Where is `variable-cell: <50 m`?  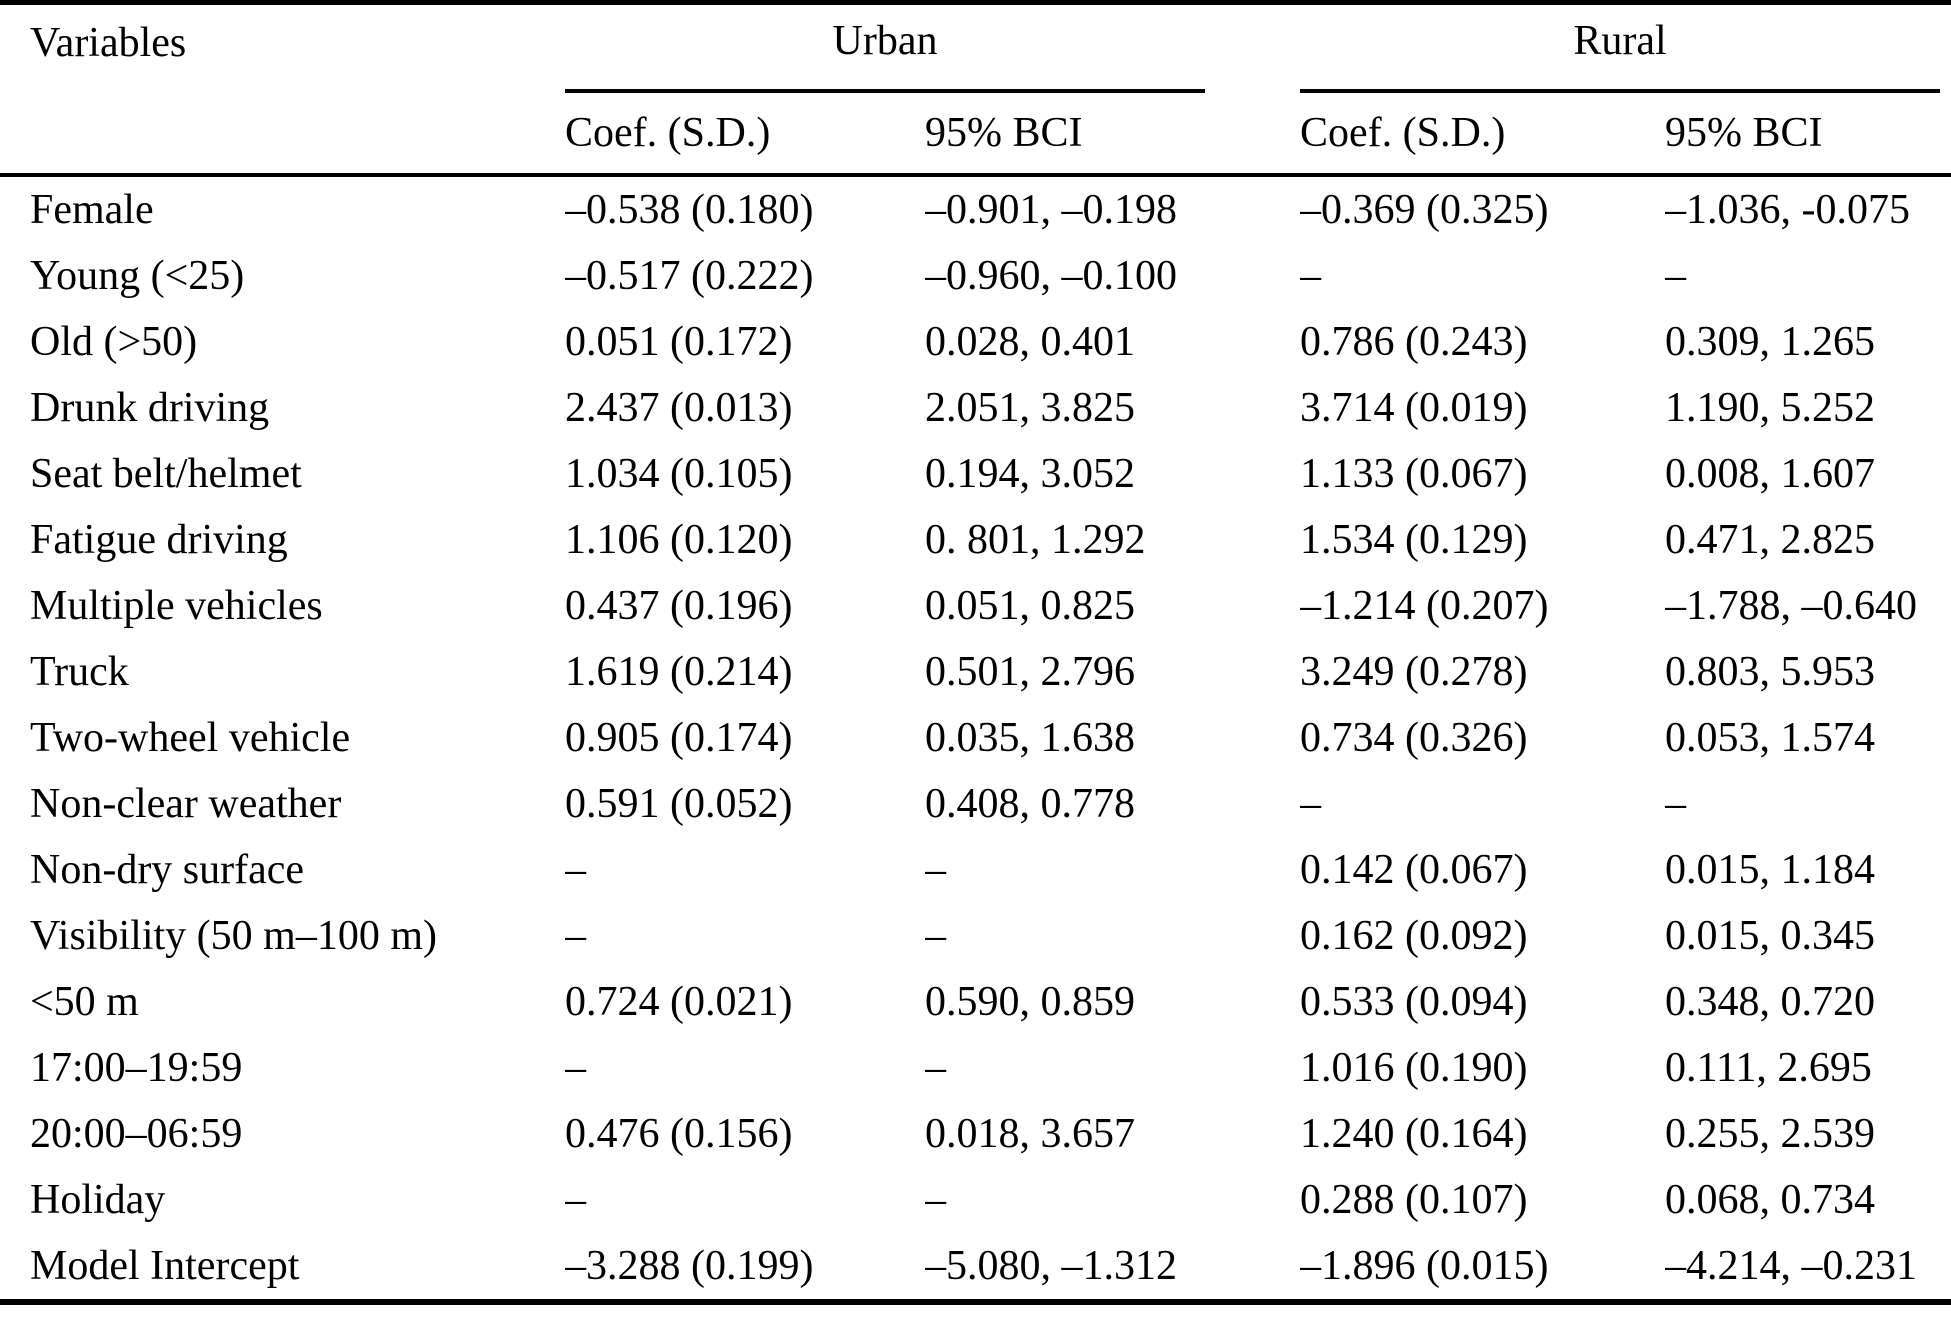
variable-cell: <50 m is located at coordinates (84, 1002).